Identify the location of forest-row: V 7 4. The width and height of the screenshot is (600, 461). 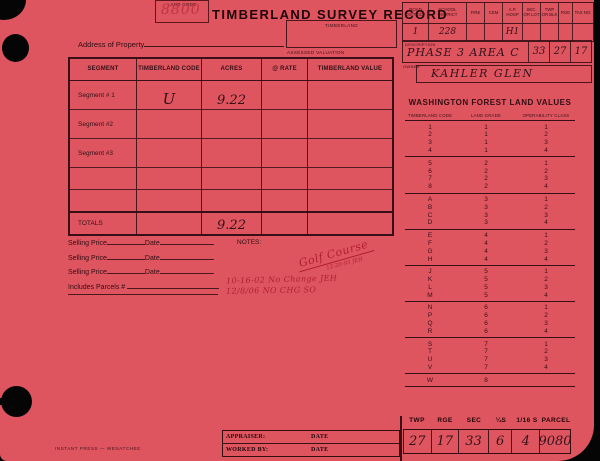
(490, 368).